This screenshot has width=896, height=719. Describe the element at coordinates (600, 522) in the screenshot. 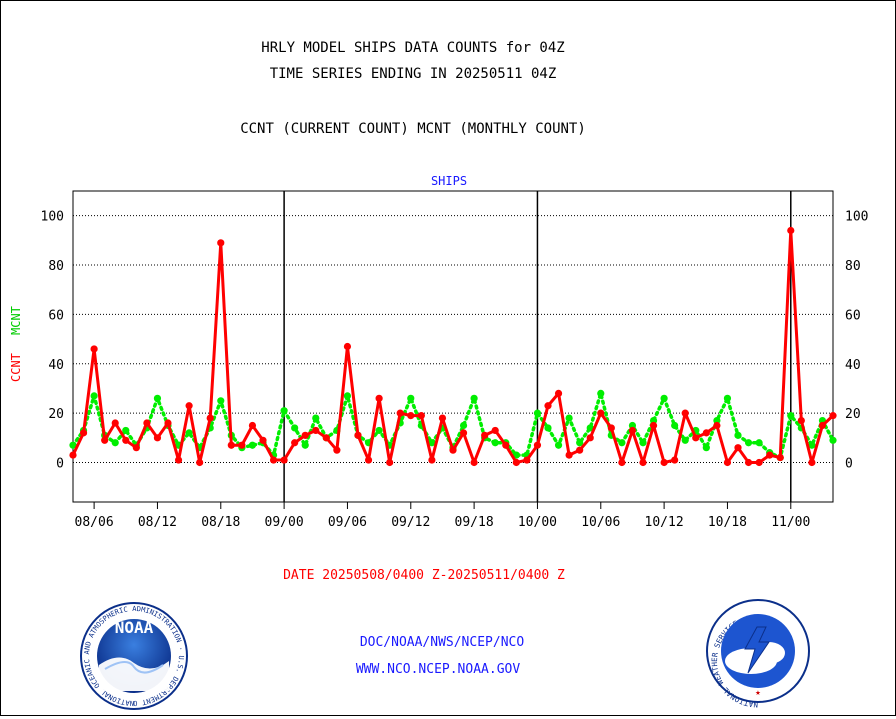

I see `x-tick-label: 10/06` at that location.